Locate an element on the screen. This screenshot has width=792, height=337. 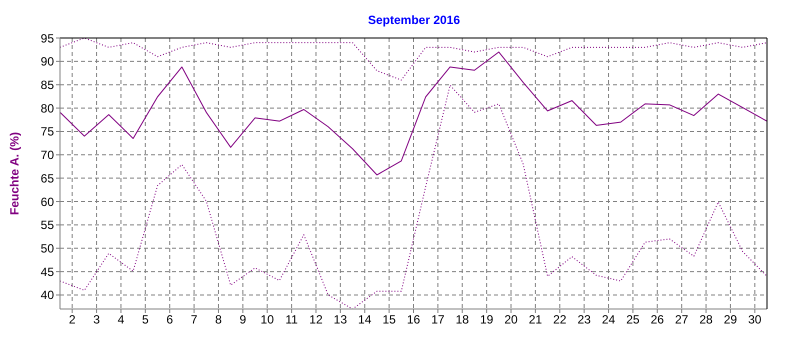
x-tick-label: 25 is located at coordinates (633, 319).